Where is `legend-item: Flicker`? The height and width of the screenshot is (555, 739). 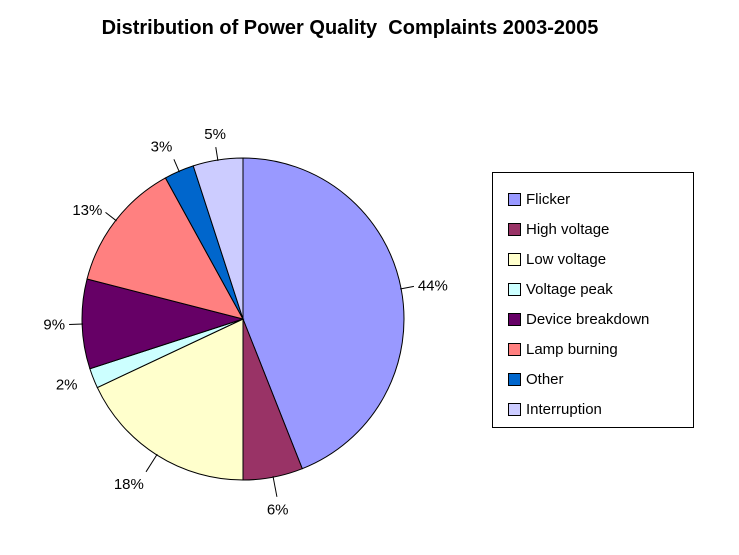 legend-item: Flicker is located at coordinates (600, 199).